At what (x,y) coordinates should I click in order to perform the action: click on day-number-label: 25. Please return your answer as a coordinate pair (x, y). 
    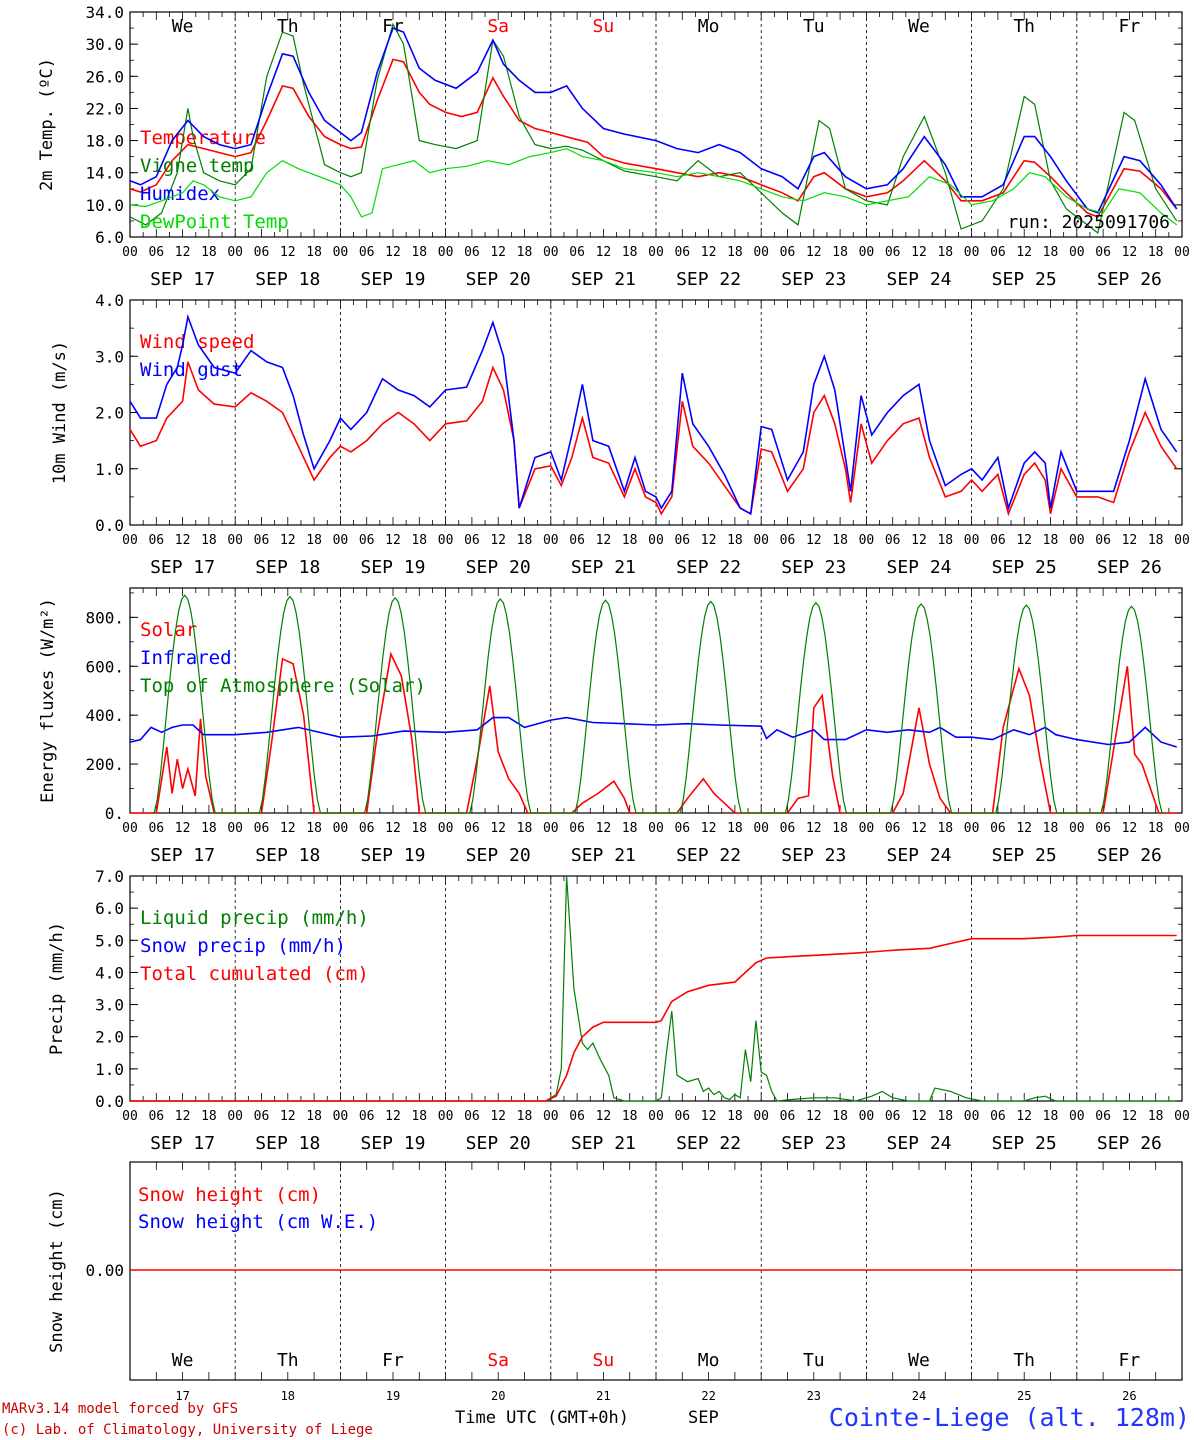
    Looking at the image, I should click on (1024, 1396).